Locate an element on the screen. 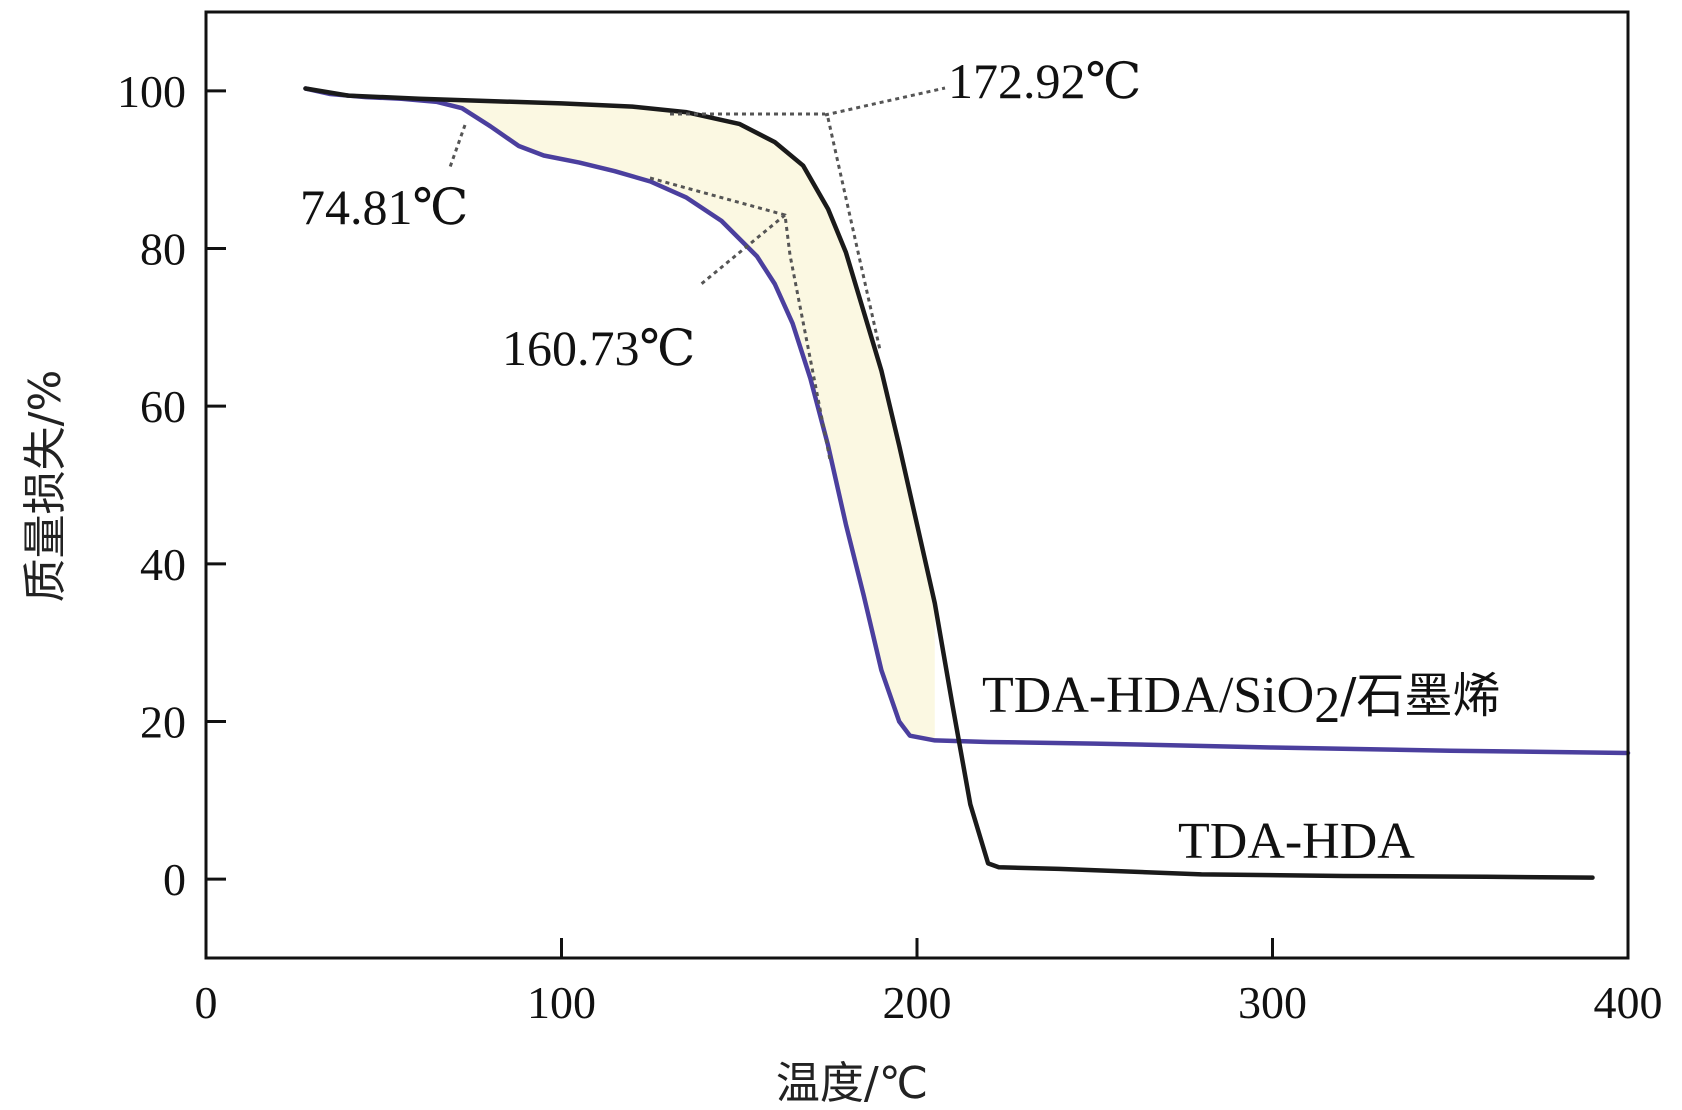  y-tick-label: 40 is located at coordinates (163, 564).